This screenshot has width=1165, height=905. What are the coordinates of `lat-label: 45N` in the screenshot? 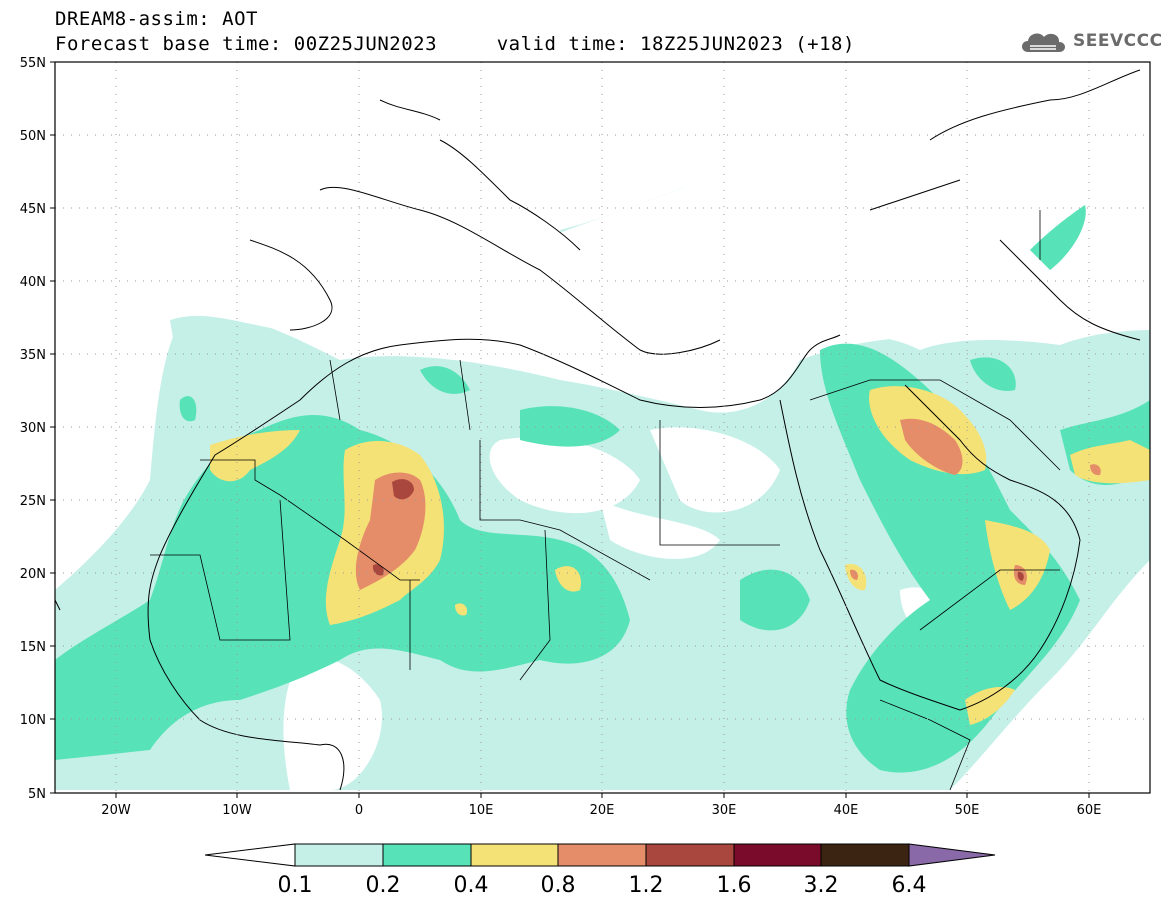 It's located at (33, 209).